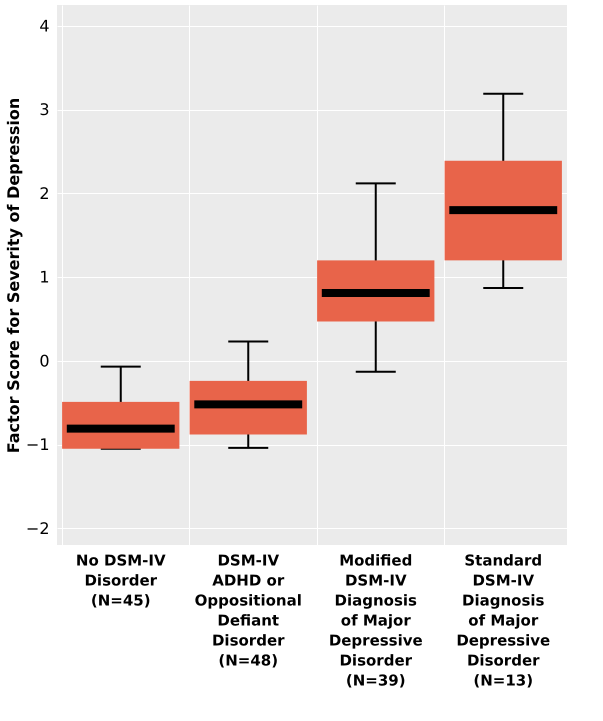  What do you see at coordinates (13, 276) in the screenshot?
I see `y-axis-title: Factor Score for Severity of Depression` at bounding box center [13, 276].